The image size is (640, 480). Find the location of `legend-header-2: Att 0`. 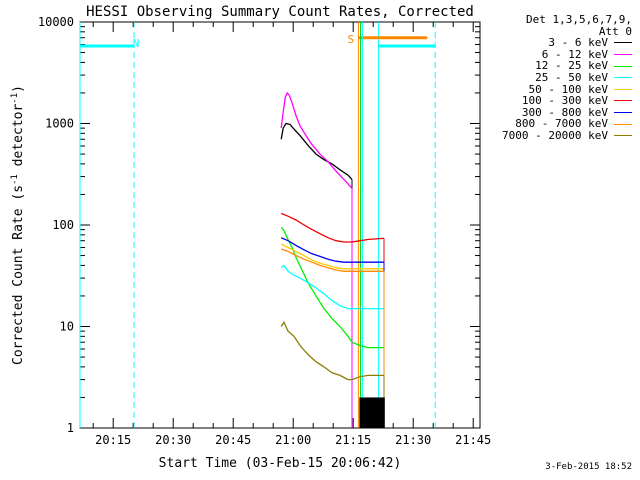

legend-header-2: Att 0 is located at coordinates (615, 31).